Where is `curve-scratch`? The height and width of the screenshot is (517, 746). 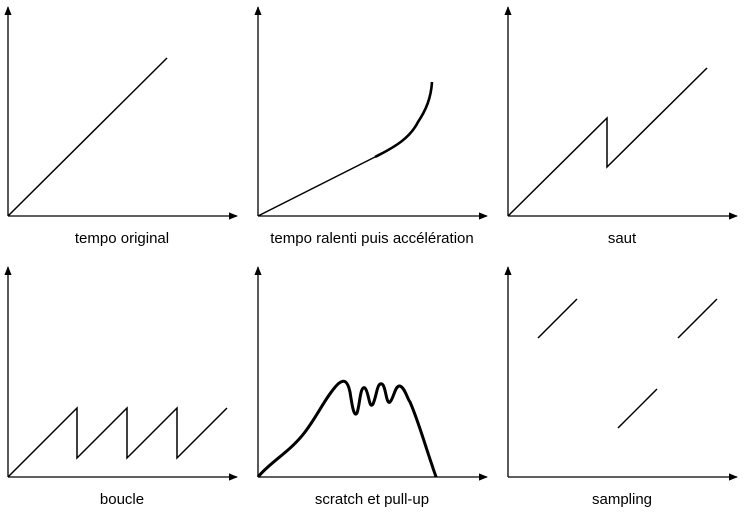
curve-scratch is located at coordinates (347, 428).